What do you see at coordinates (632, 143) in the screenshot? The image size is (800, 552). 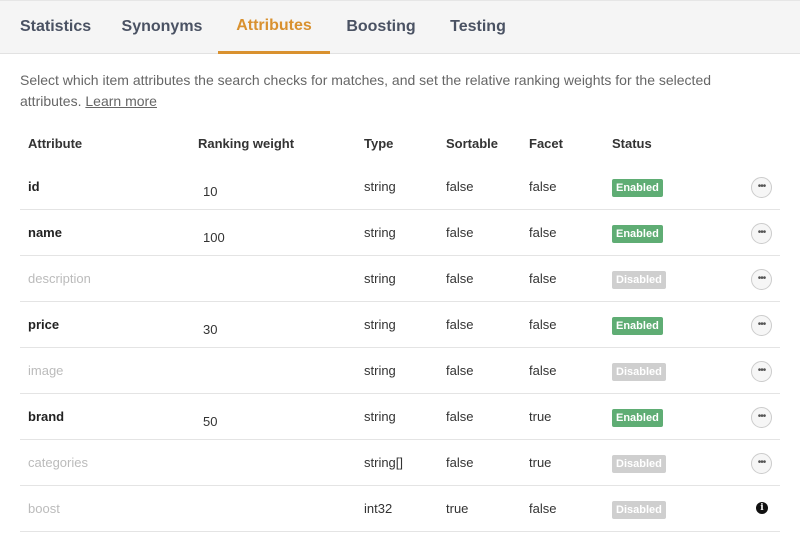 I see `col-status: Status` at bounding box center [632, 143].